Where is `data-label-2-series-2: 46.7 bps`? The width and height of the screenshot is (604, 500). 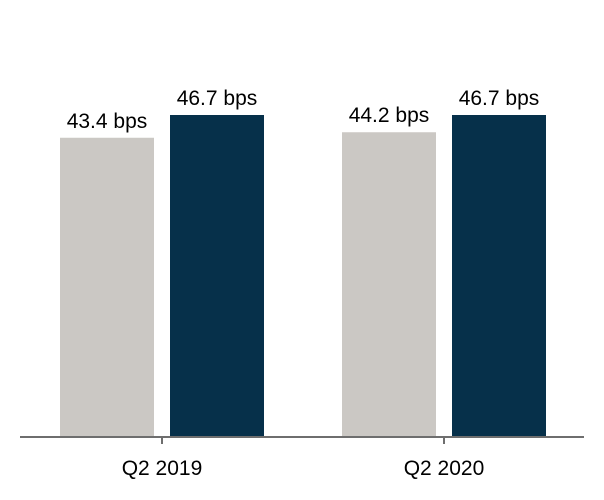 data-label-2-series-2: 46.7 bps is located at coordinates (499, 98).